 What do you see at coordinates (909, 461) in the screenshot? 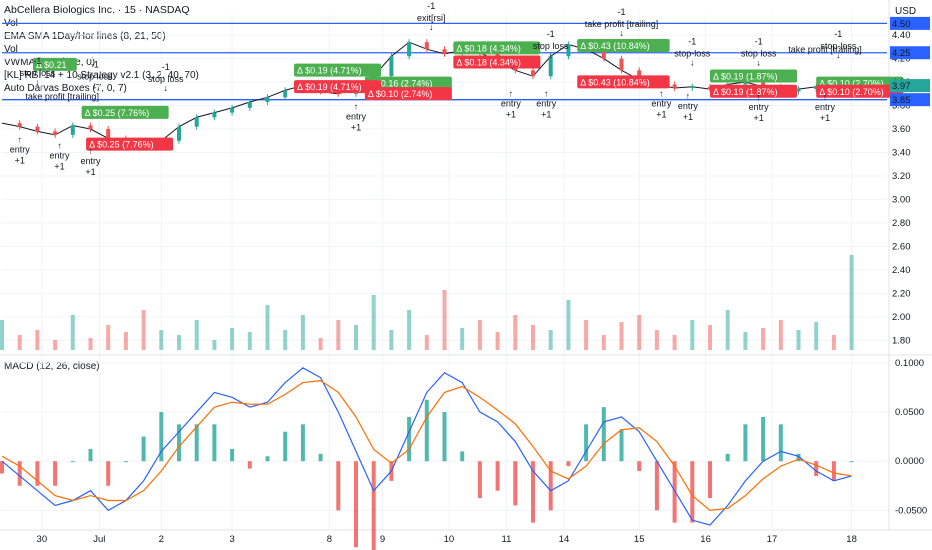
I see `macd-tick-label: 0.0000` at bounding box center [909, 461].